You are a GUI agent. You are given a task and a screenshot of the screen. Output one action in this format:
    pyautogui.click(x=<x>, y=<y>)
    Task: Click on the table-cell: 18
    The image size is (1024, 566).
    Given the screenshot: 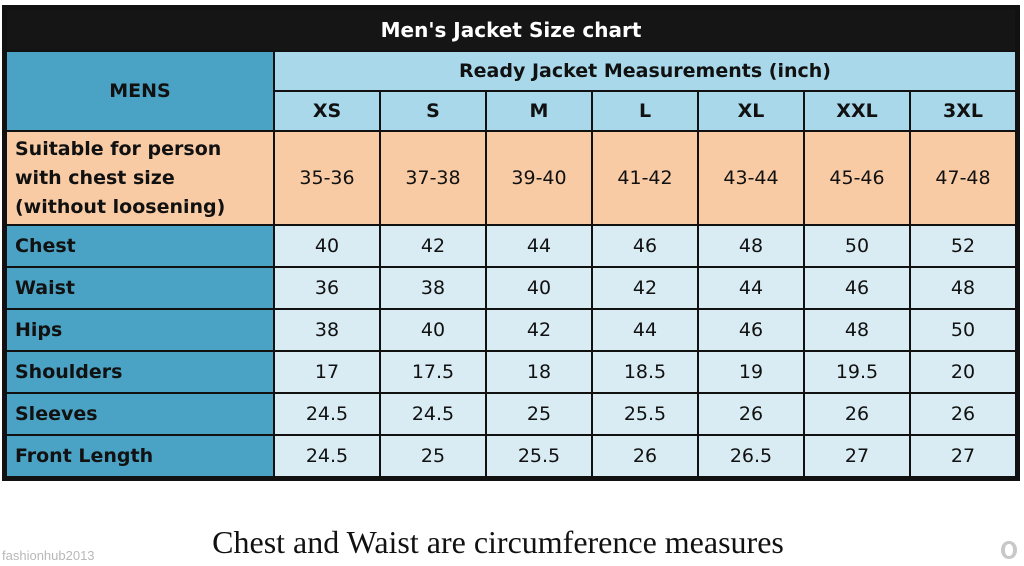 What is the action you would take?
    pyautogui.click(x=539, y=372)
    